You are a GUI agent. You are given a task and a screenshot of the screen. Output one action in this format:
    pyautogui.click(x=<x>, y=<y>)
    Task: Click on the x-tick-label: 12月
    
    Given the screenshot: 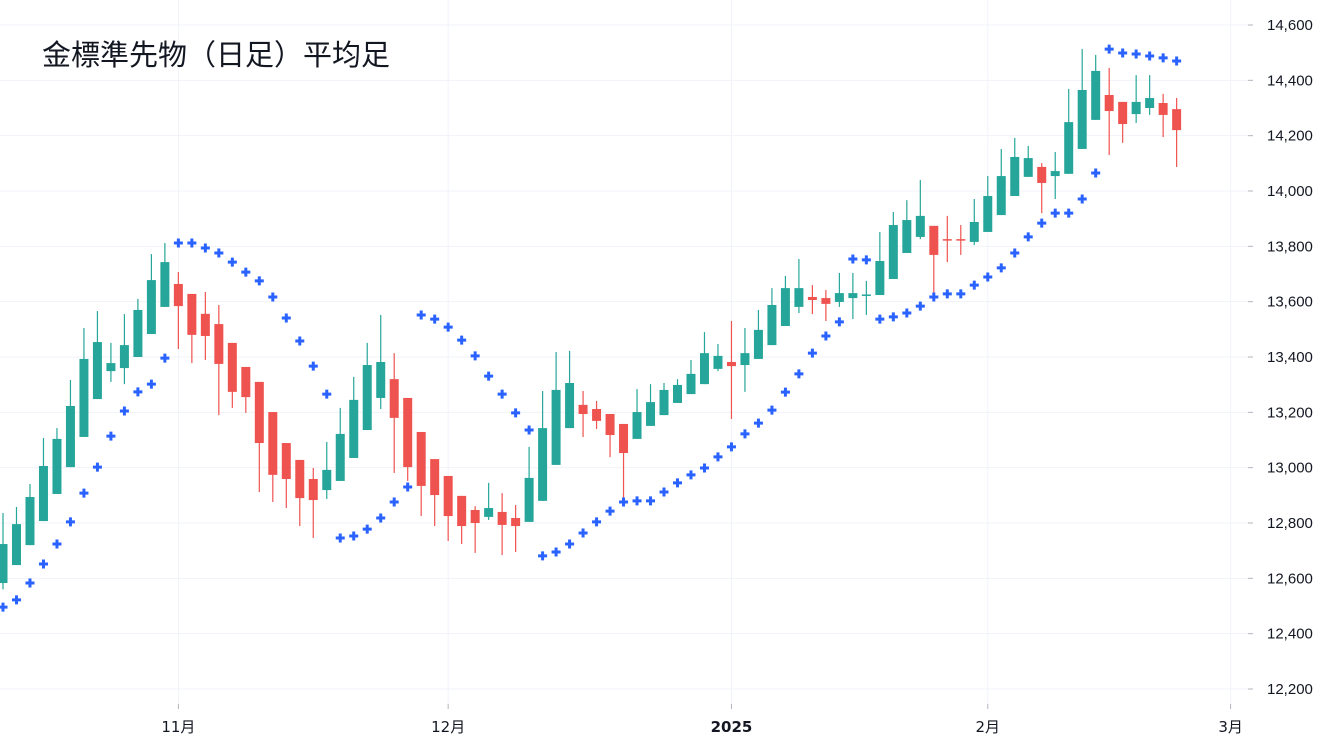 What is the action you would take?
    pyautogui.click(x=448, y=727)
    